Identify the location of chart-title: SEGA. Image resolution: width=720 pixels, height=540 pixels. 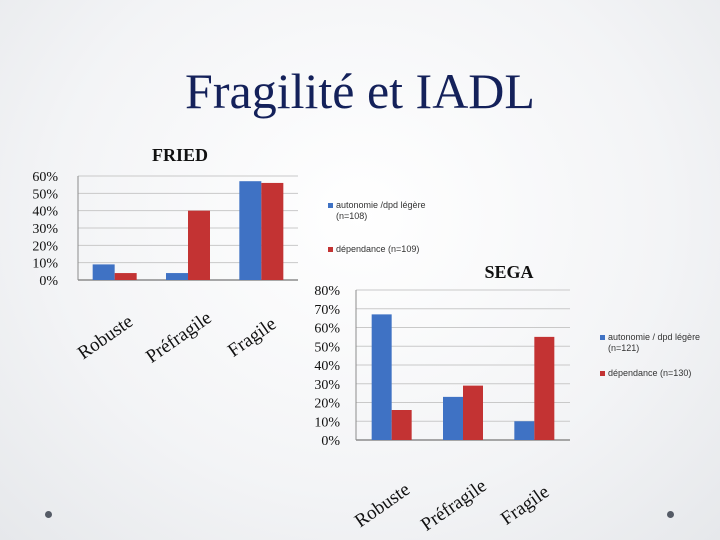
(508, 272).